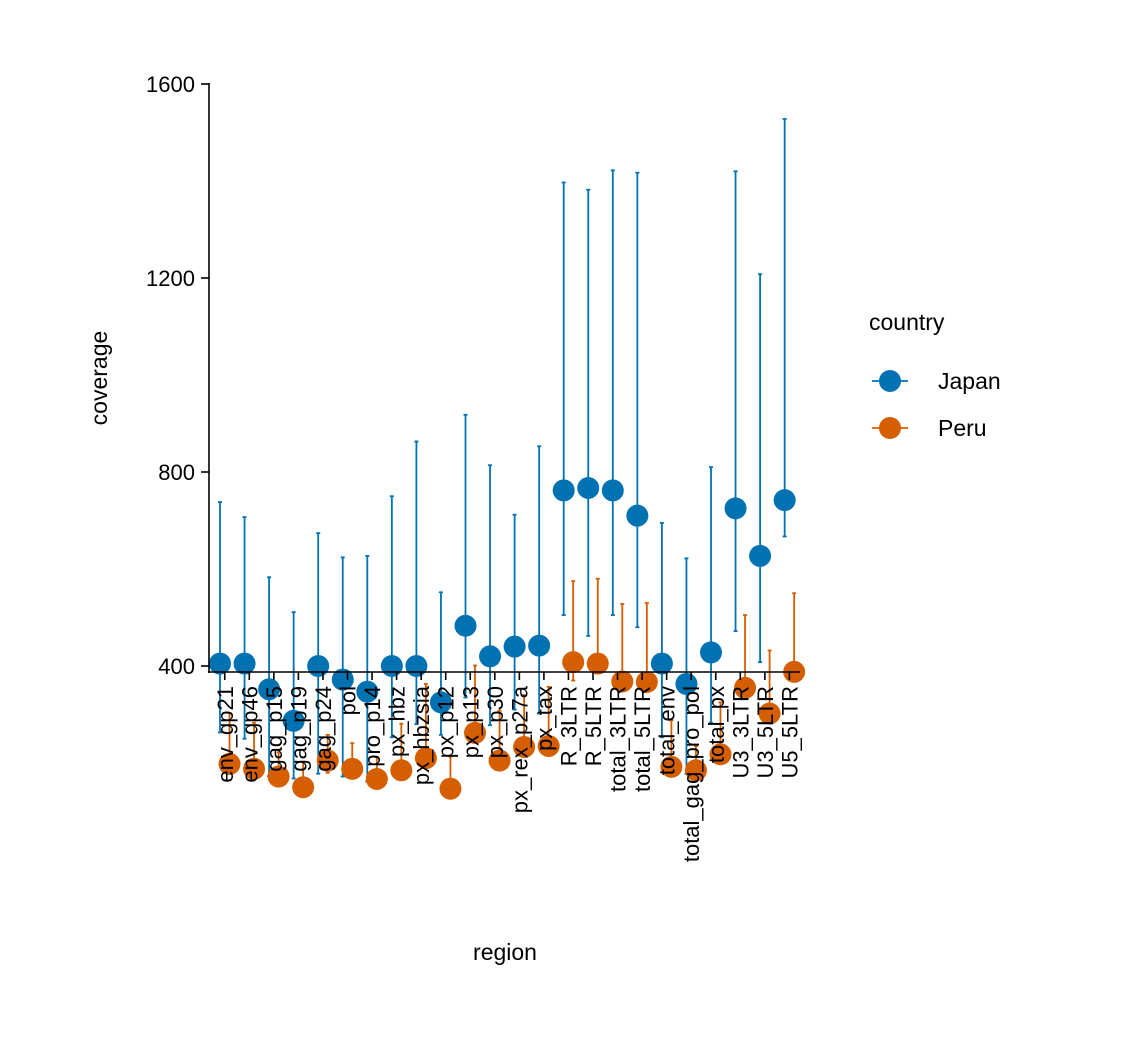 The image size is (1127, 1048). I want to click on y-axis: 400 800 1200 1600, so click(178, 375).